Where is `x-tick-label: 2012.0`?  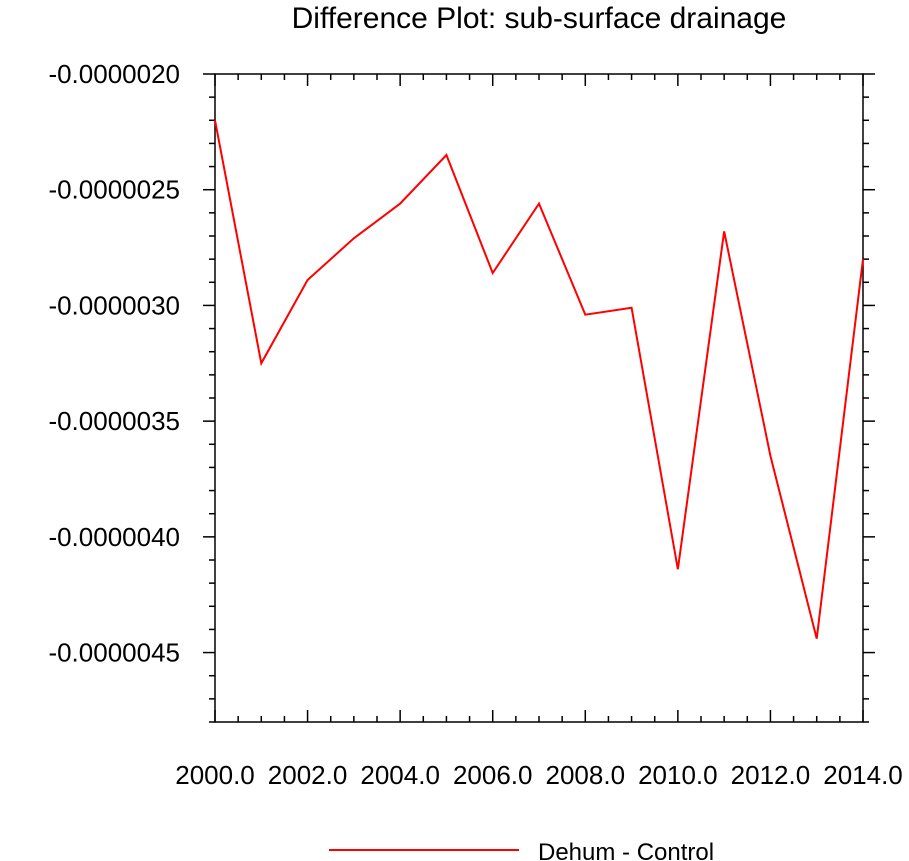 x-tick-label: 2012.0 is located at coordinates (771, 775).